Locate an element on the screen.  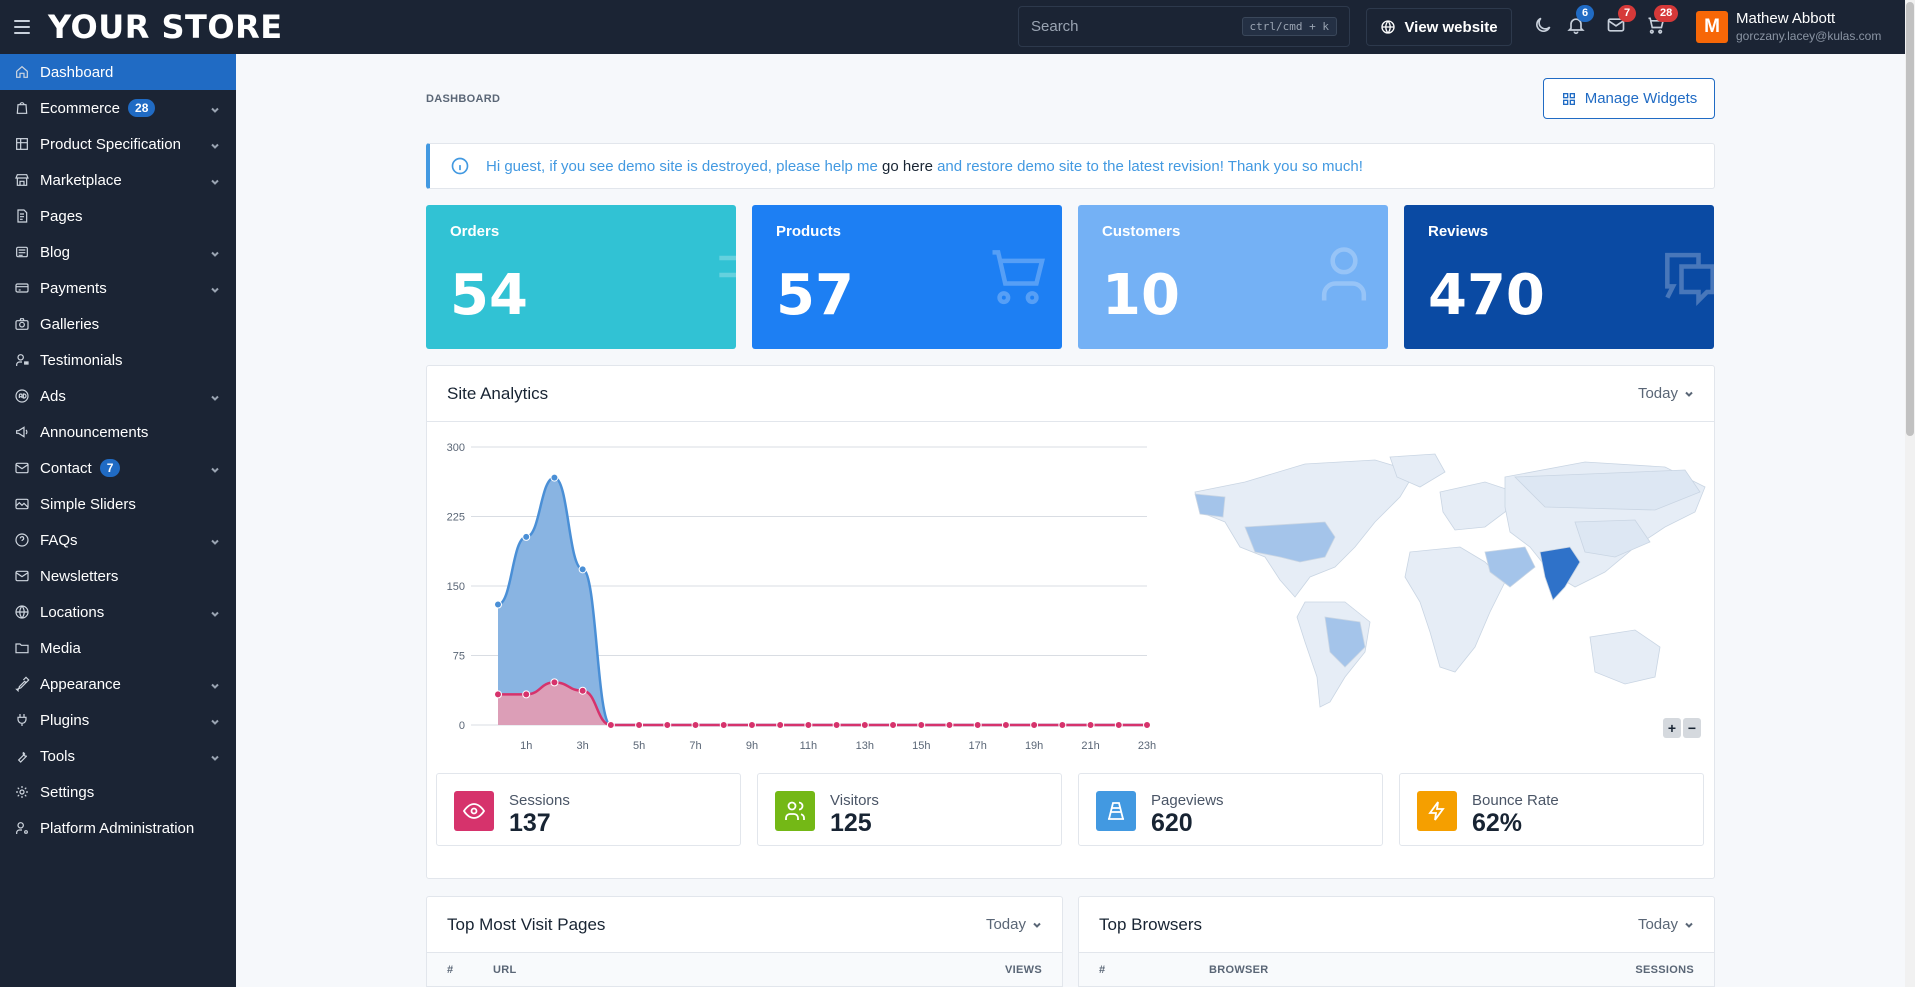
view-website-label: View website is located at coordinates (1451, 27).